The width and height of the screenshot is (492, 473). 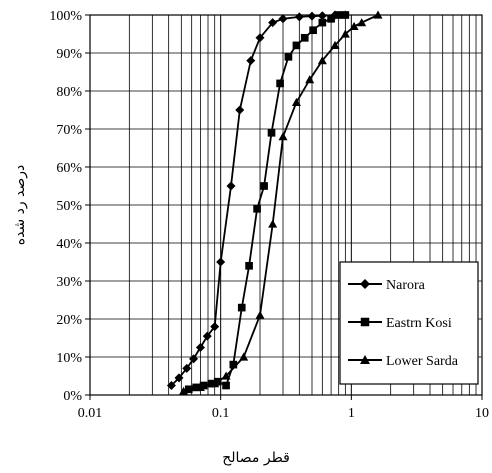 I want to click on y-tick-label: 50%, so click(x=69, y=206).